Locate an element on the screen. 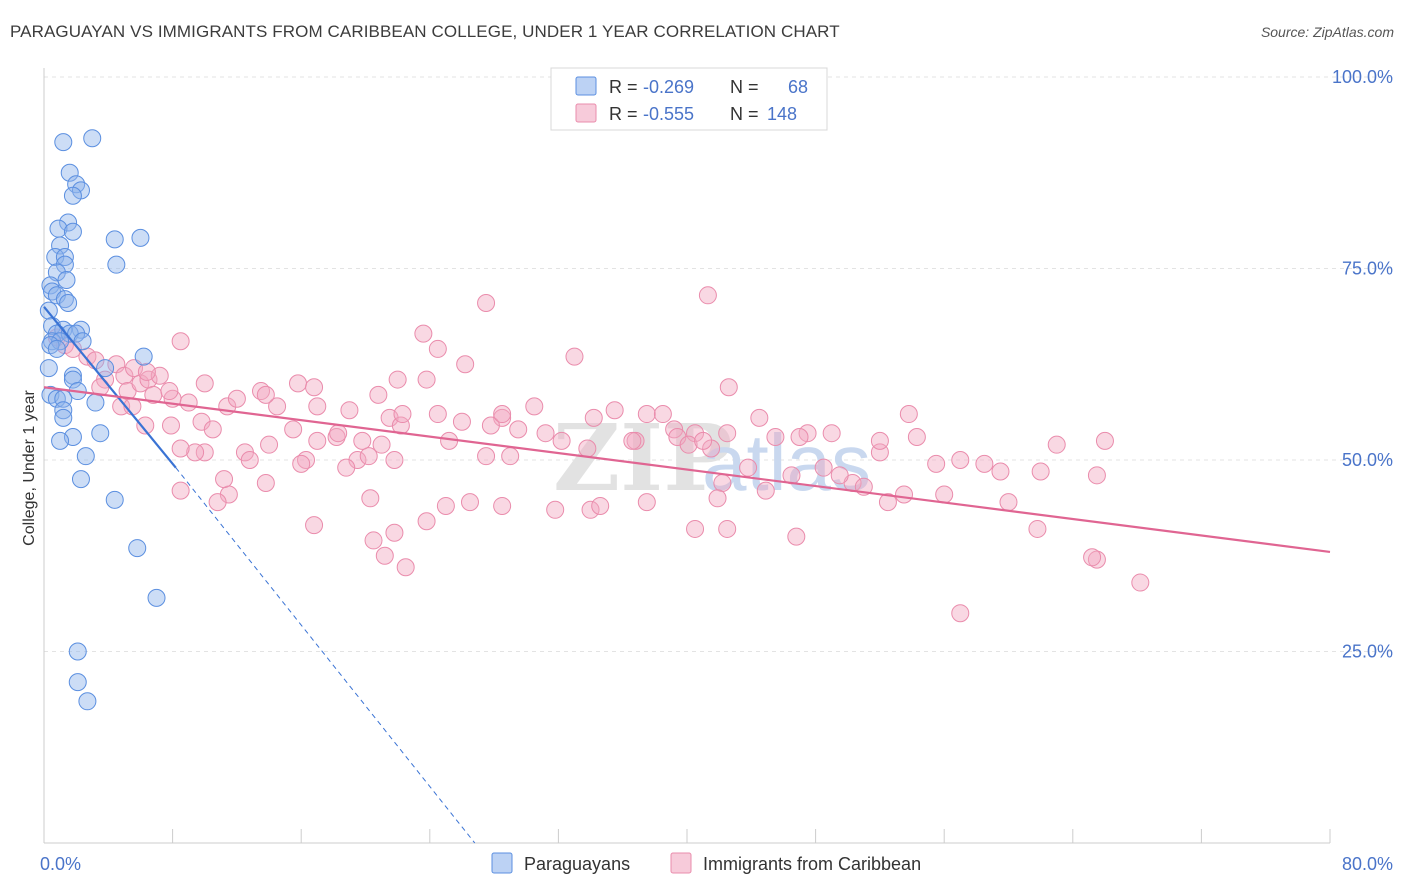  legend-n-value-1: 148 is located at coordinates (782, 114).